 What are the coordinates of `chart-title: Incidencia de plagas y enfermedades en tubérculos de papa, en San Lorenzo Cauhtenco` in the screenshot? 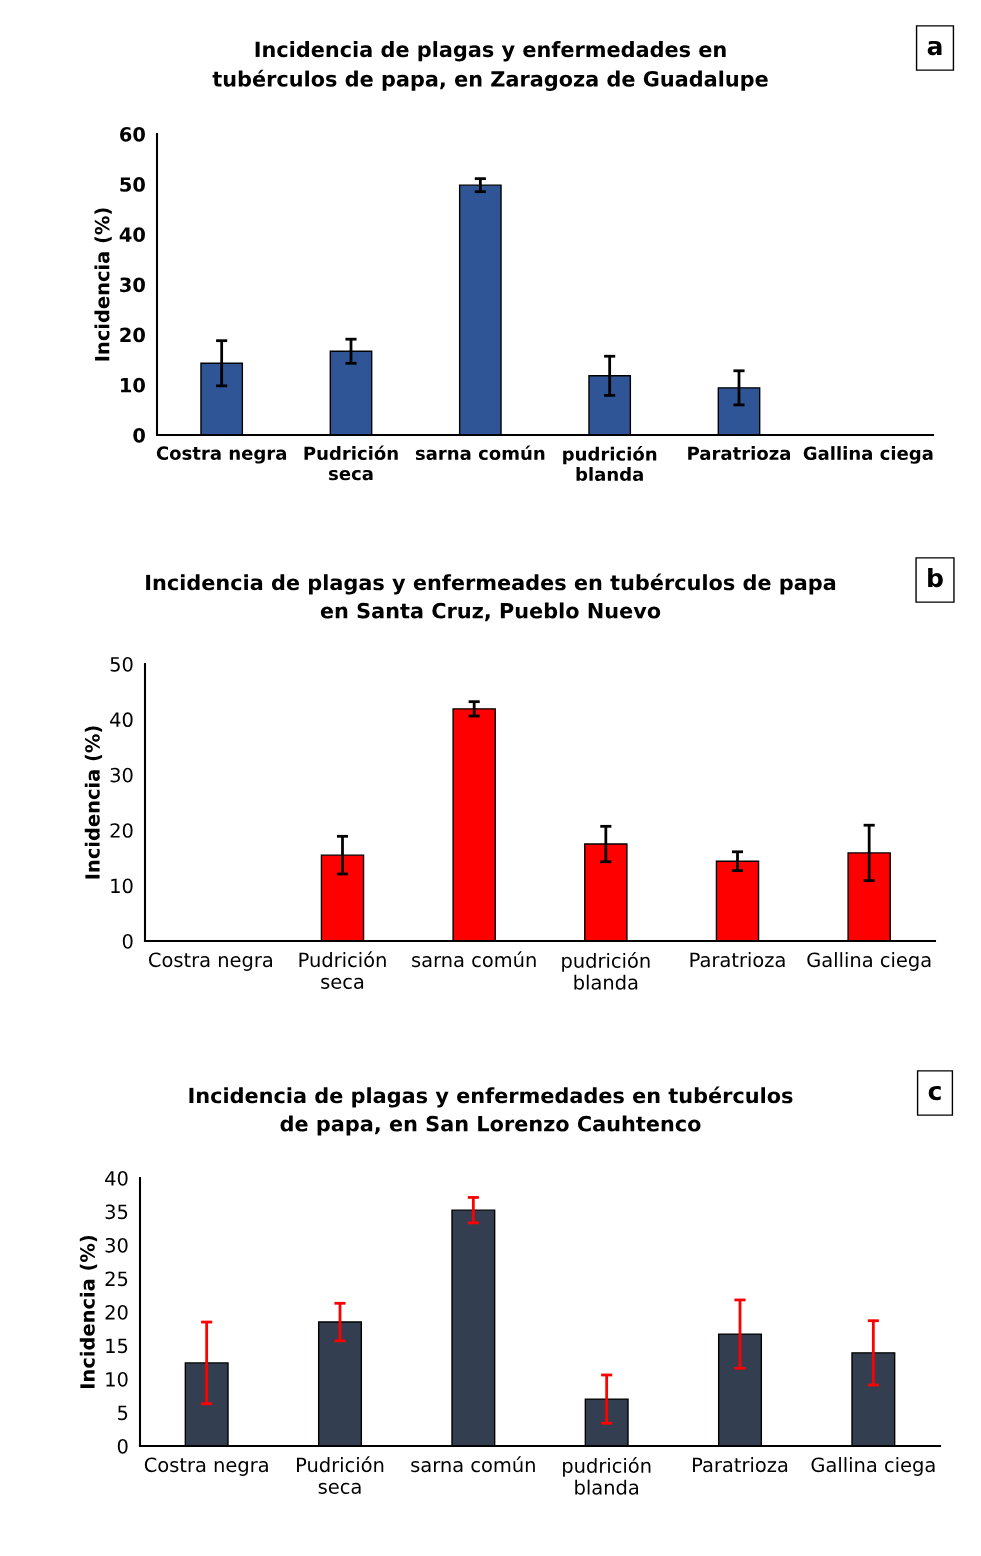 It's located at (491, 1111).